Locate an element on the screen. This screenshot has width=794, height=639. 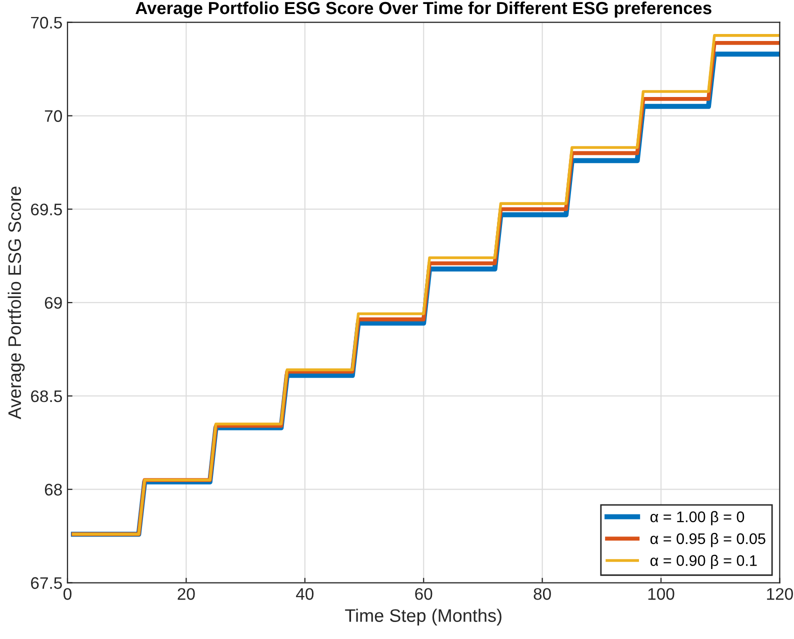
x-tick-label: 100 is located at coordinates (661, 594).